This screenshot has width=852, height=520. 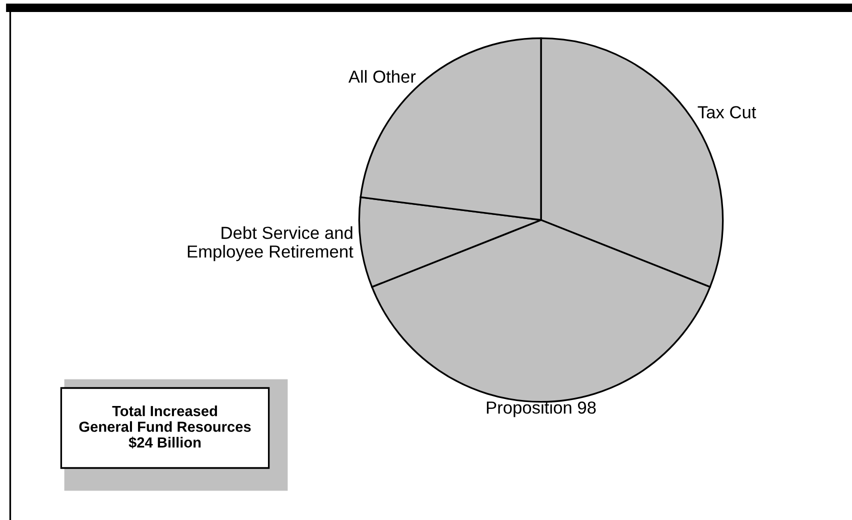 I want to click on text: Total Increased General Fund Resources $24 Billion, so click(x=165, y=427).